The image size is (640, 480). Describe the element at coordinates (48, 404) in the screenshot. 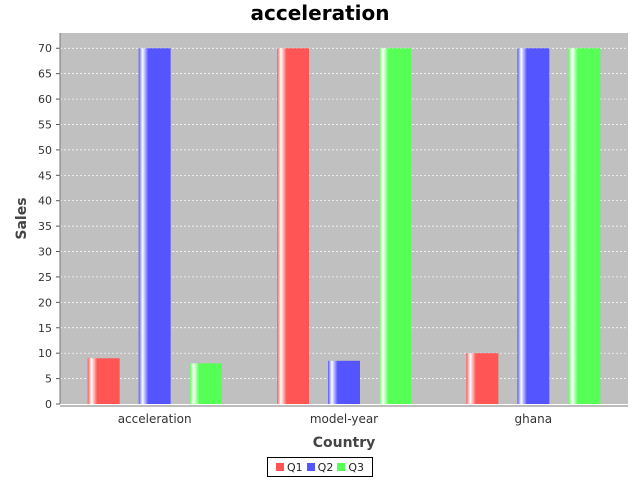

I see `y-tick-label: 0` at that location.